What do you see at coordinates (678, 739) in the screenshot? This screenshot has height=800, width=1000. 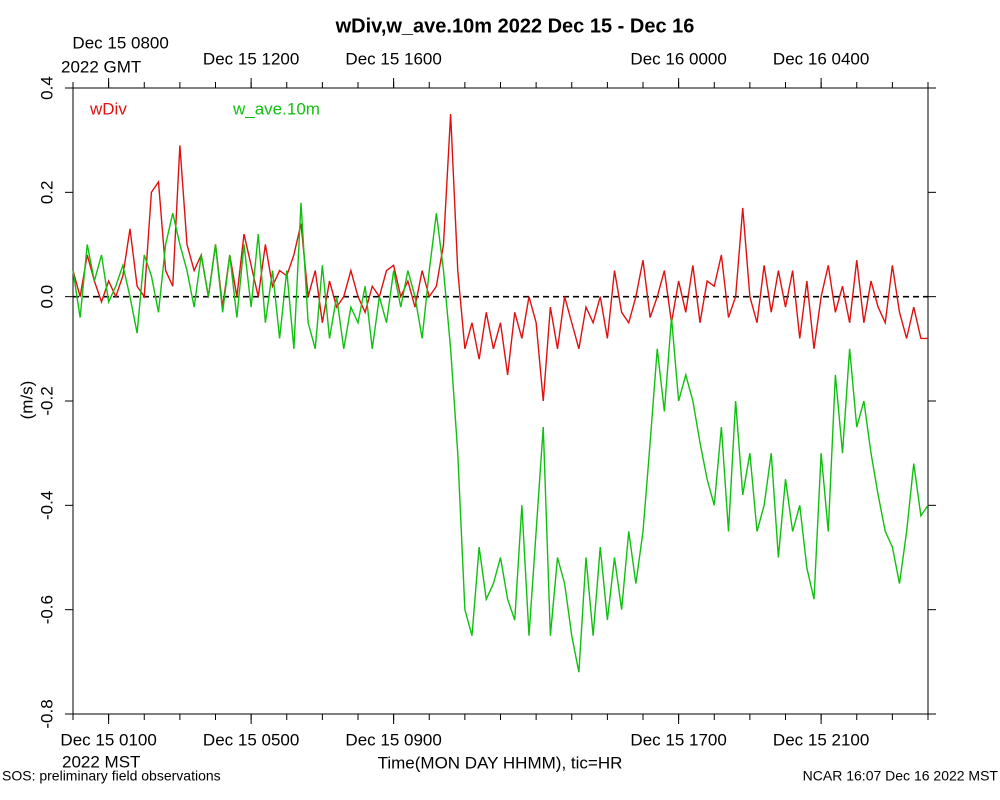 I see `x-tick-label: Dec 15 1700` at bounding box center [678, 739].